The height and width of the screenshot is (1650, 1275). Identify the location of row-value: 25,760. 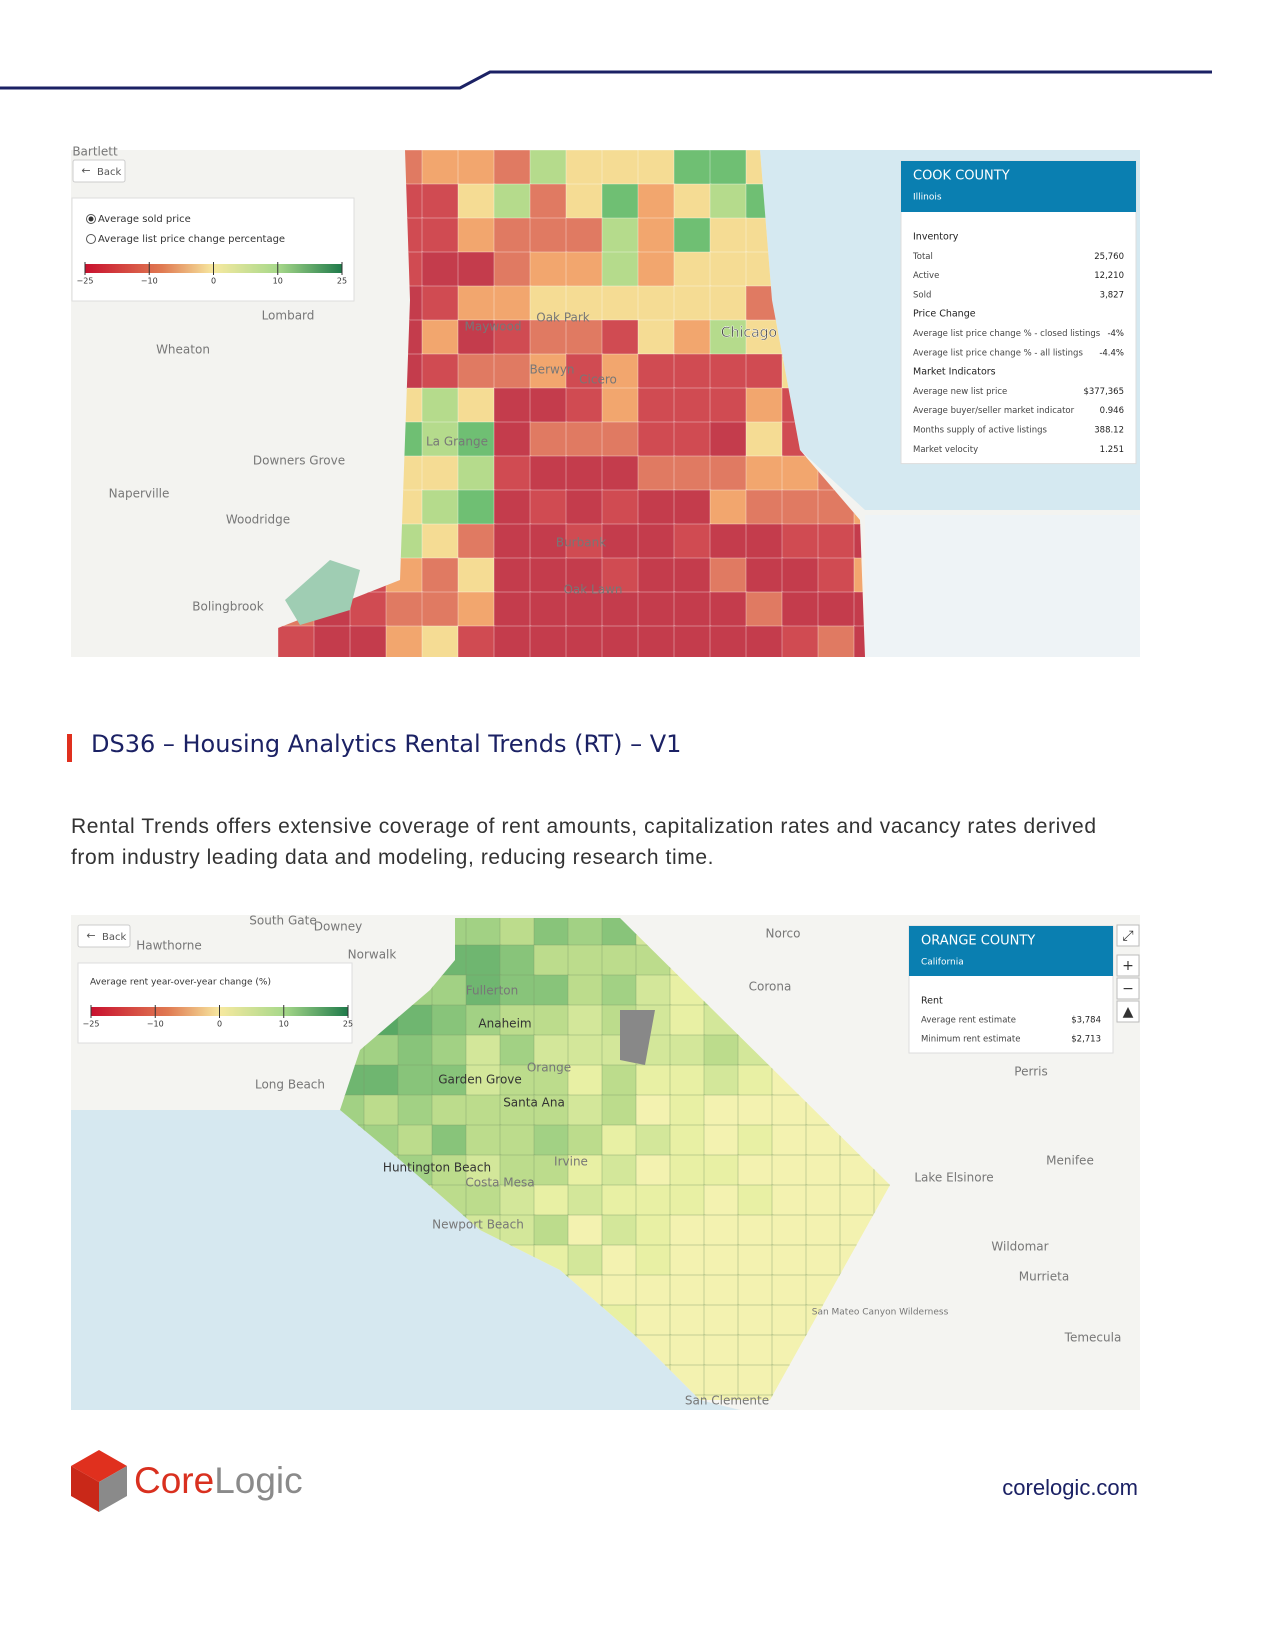
(1109, 257).